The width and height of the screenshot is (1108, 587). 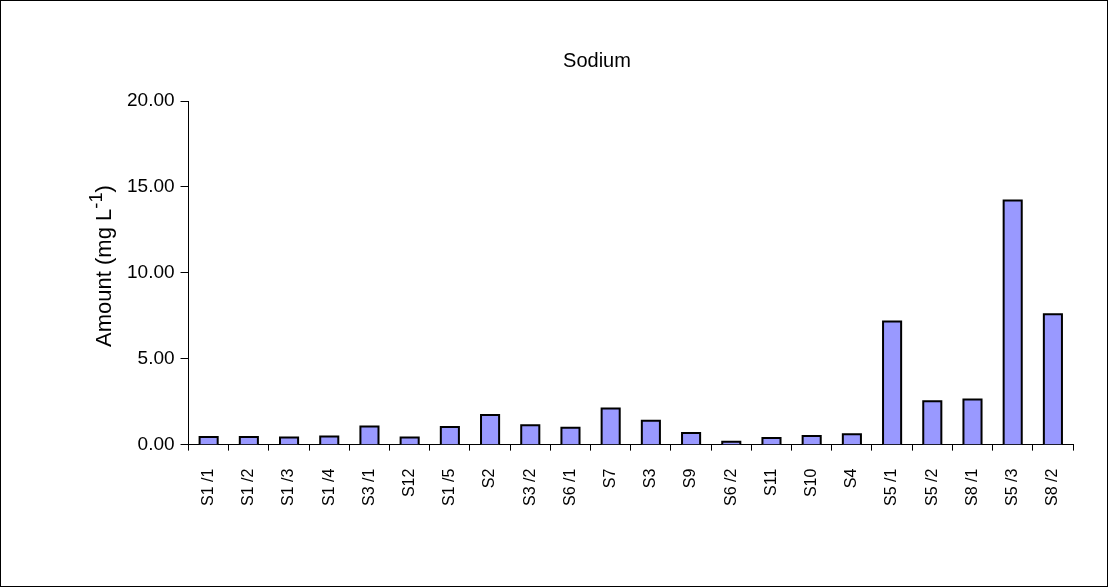 I want to click on x-tick-label: S9, so click(x=690, y=478).